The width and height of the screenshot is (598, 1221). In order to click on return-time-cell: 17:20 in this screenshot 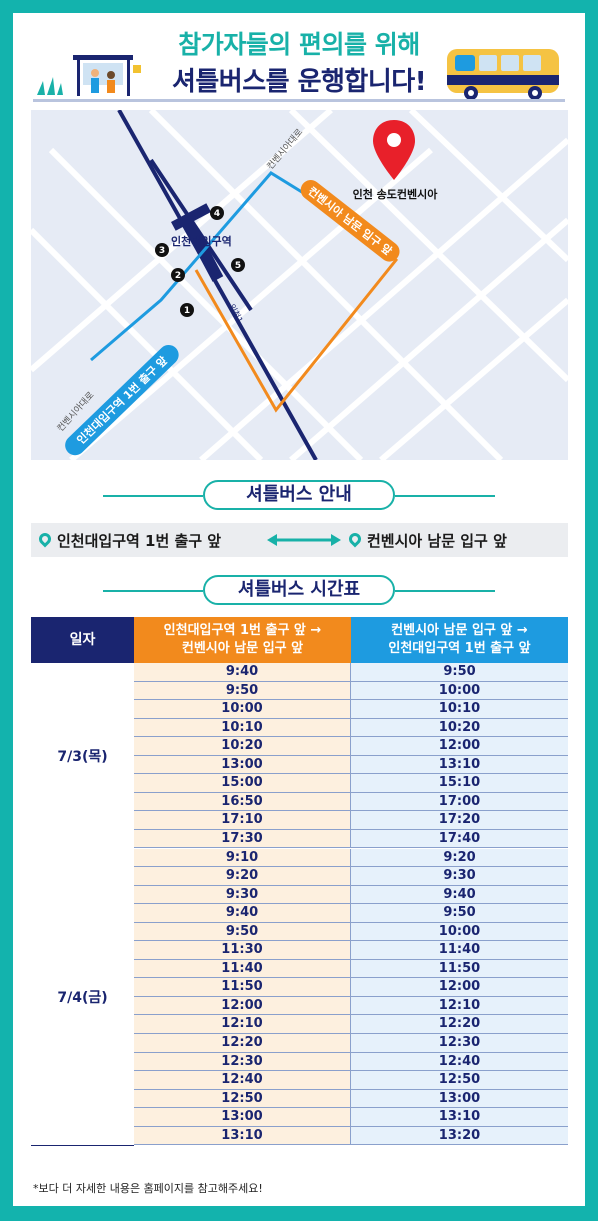, I will do `click(459, 820)`.